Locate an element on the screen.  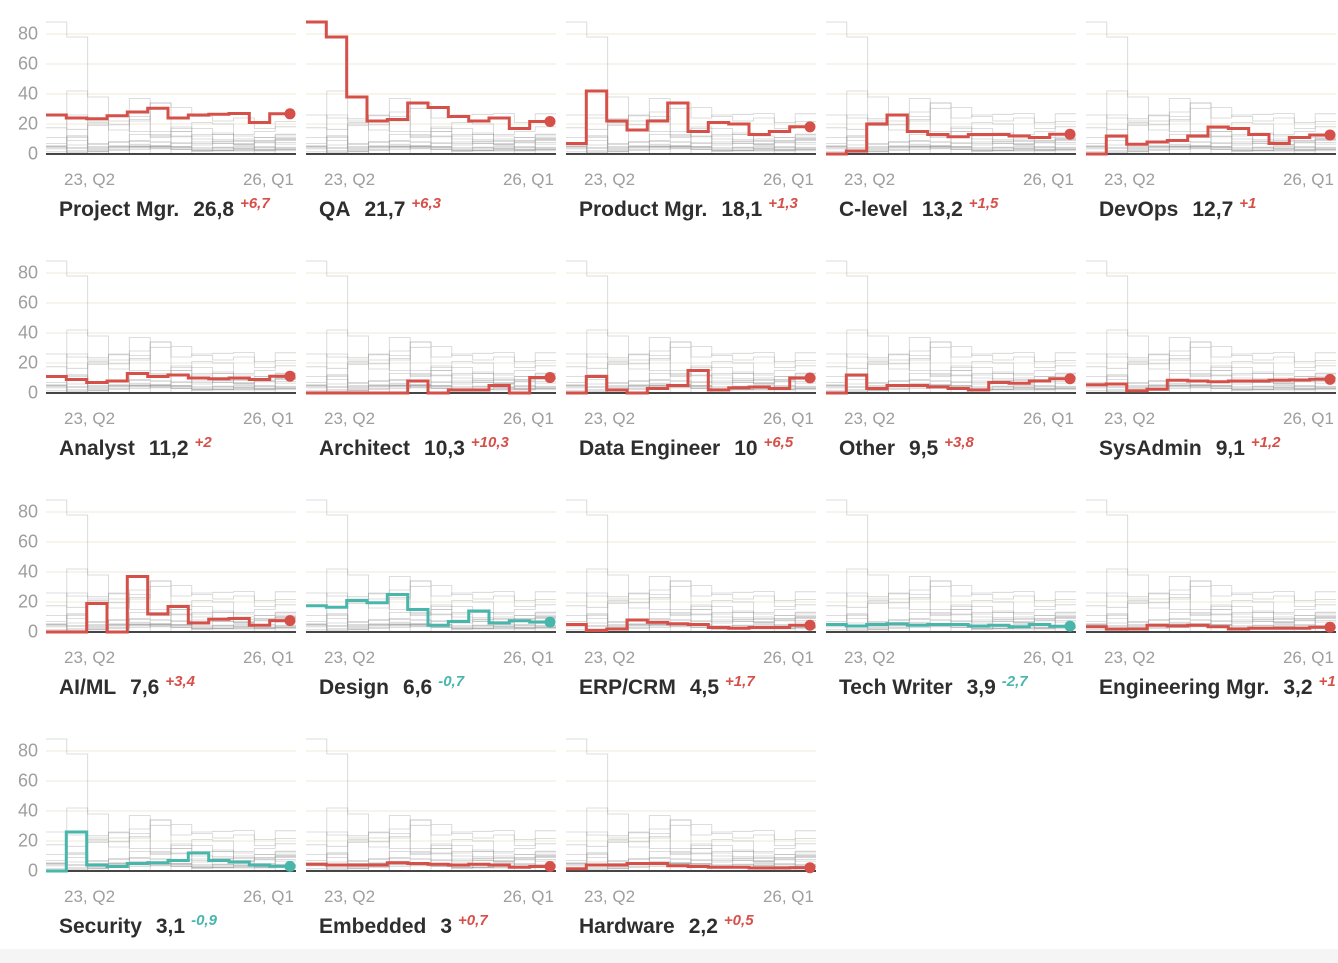
series-name: Embedded is located at coordinates (373, 926).